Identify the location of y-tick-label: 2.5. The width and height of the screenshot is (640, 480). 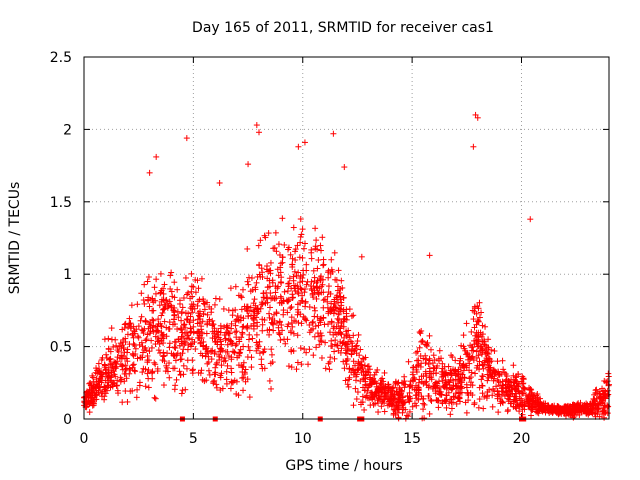
(61, 58).